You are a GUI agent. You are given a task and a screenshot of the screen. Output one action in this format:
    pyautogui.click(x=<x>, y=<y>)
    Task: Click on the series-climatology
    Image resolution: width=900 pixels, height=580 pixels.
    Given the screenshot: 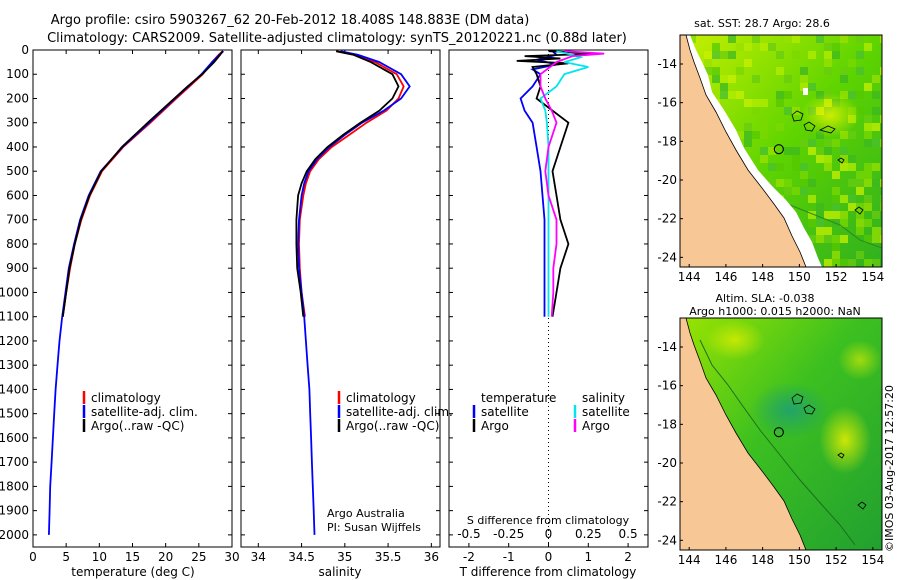 What is the action you would take?
    pyautogui.click(x=142, y=183)
    